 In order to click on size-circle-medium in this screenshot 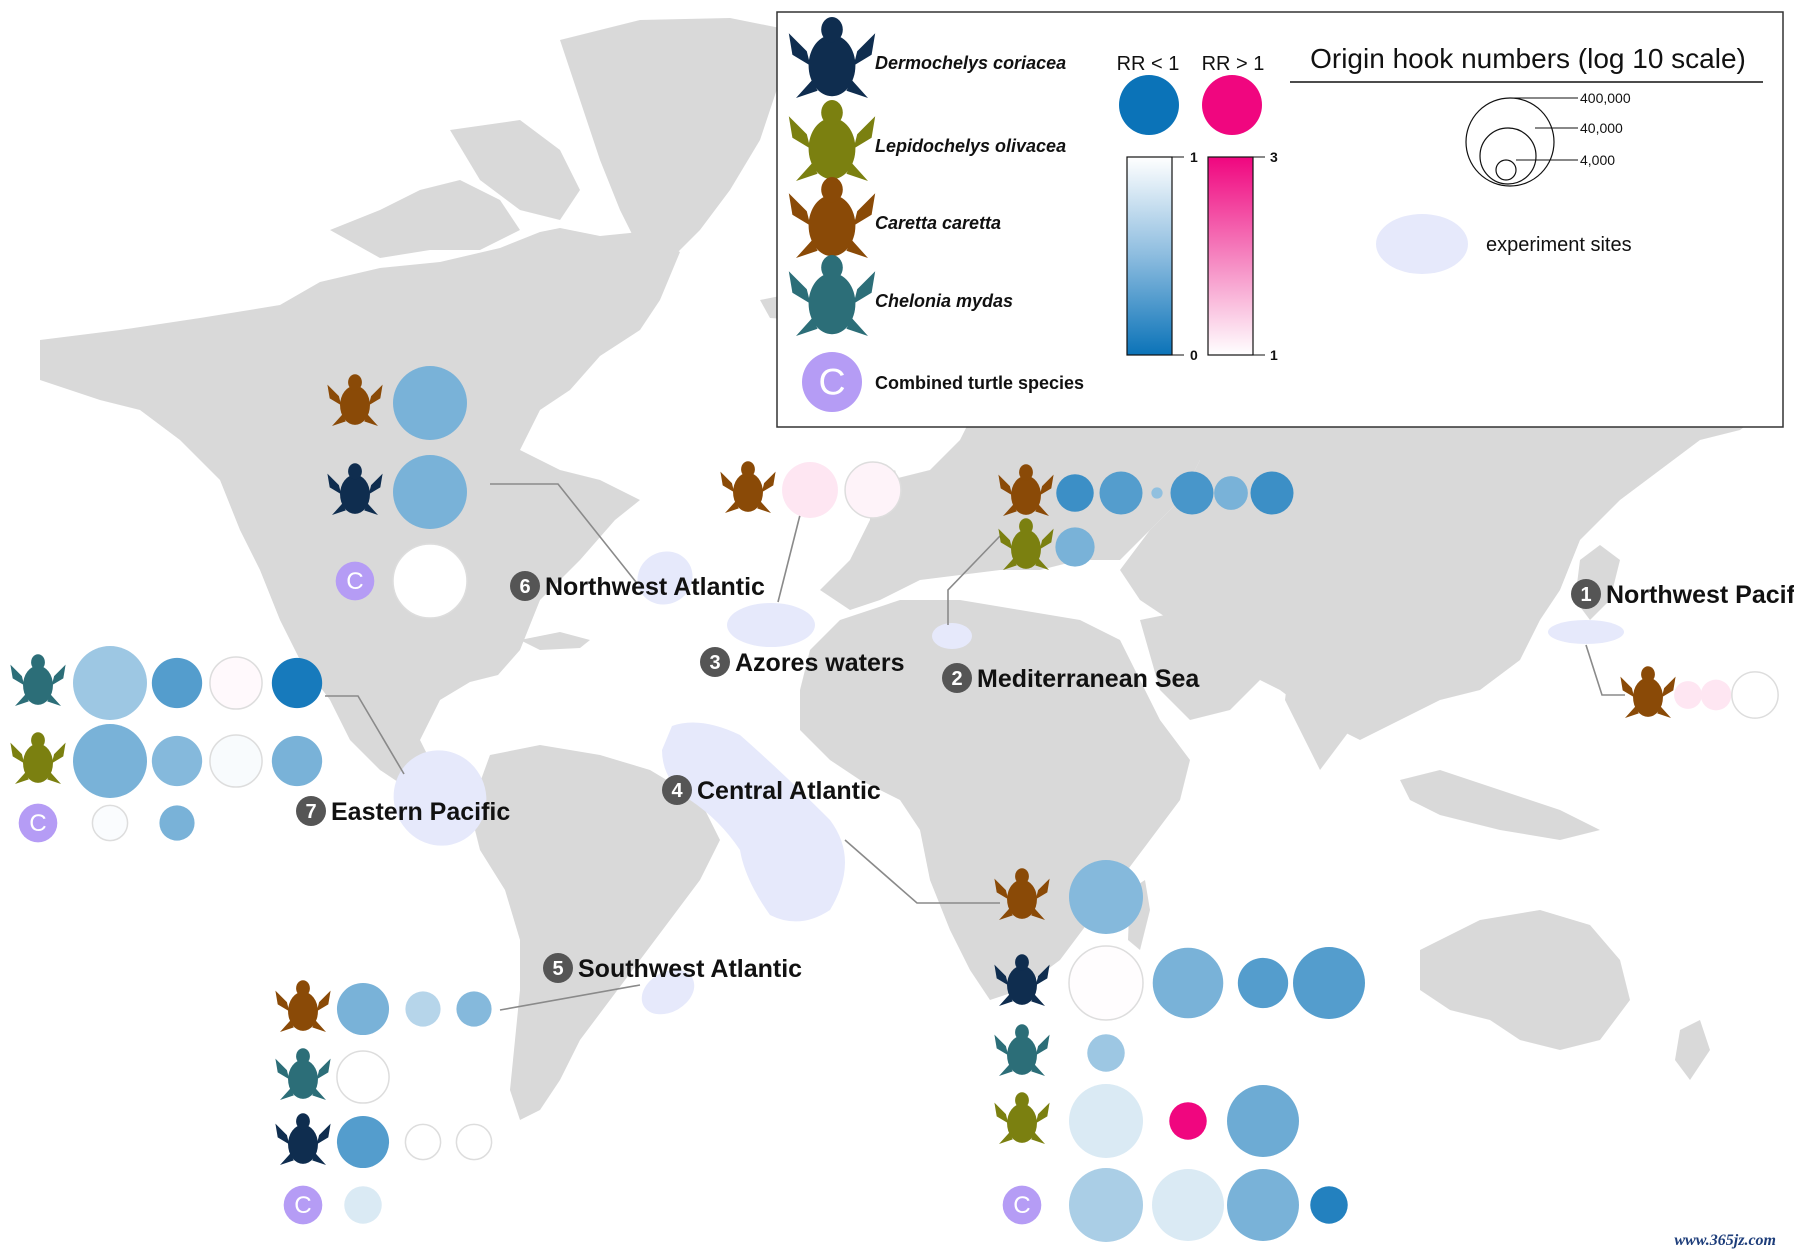, I will do `click(1508, 156)`.